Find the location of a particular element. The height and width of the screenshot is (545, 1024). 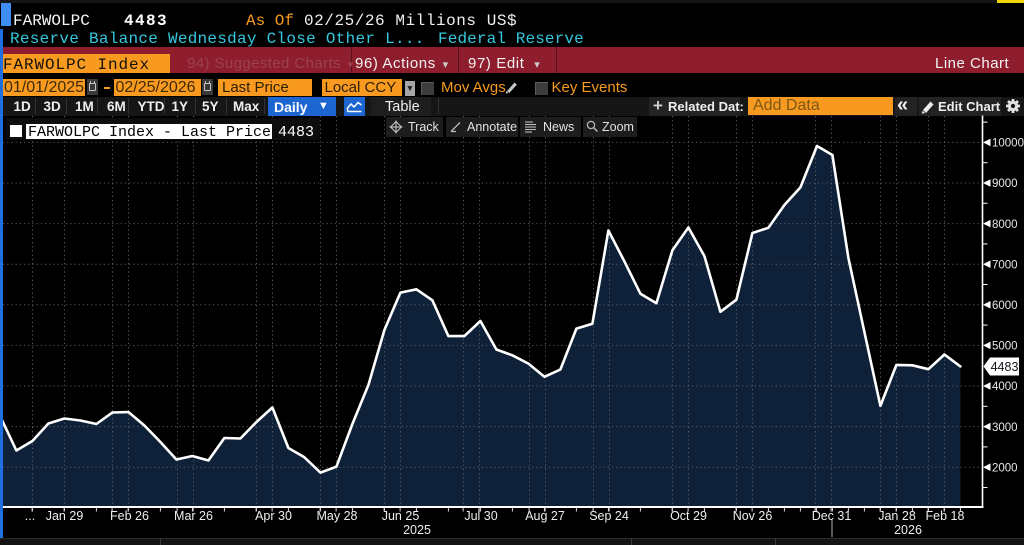

svg-text: 8000 is located at coordinates (1005, 225).